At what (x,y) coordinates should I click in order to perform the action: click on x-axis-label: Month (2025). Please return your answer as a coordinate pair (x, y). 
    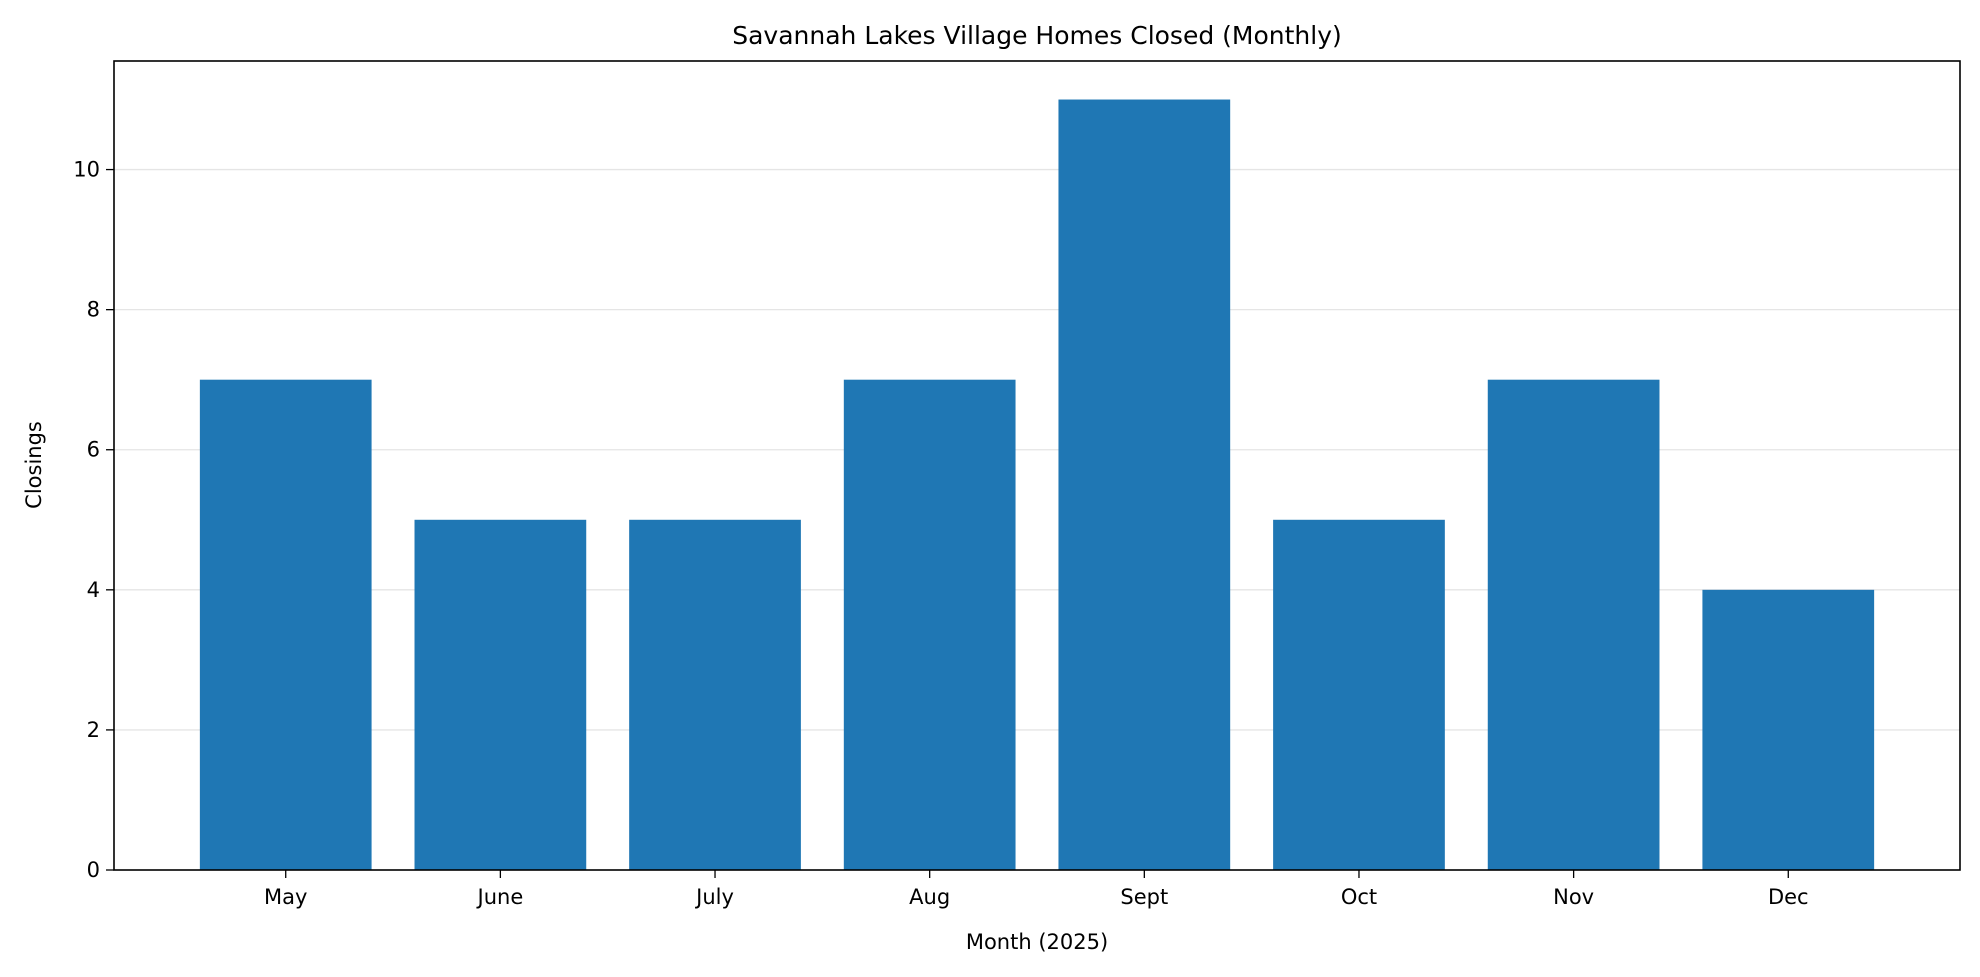
    Looking at the image, I should click on (1037, 942).